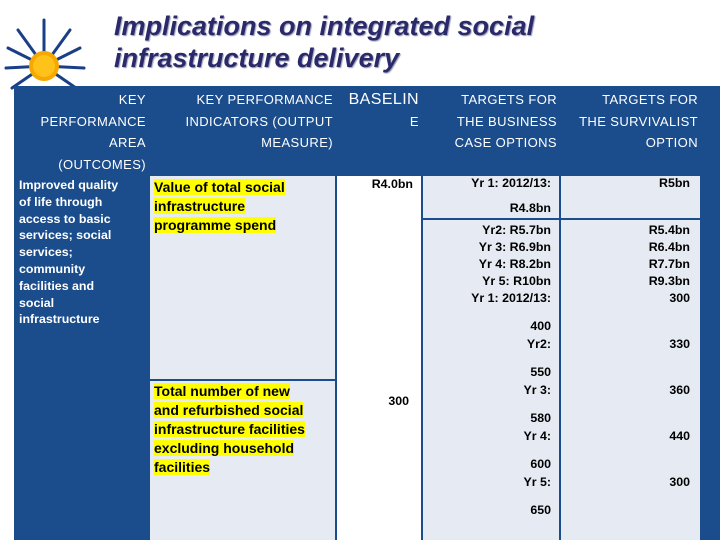 Image resolution: width=720 pixels, height=540 pixels. I want to click on title-line-2: infrastructure delivery, so click(257, 58).